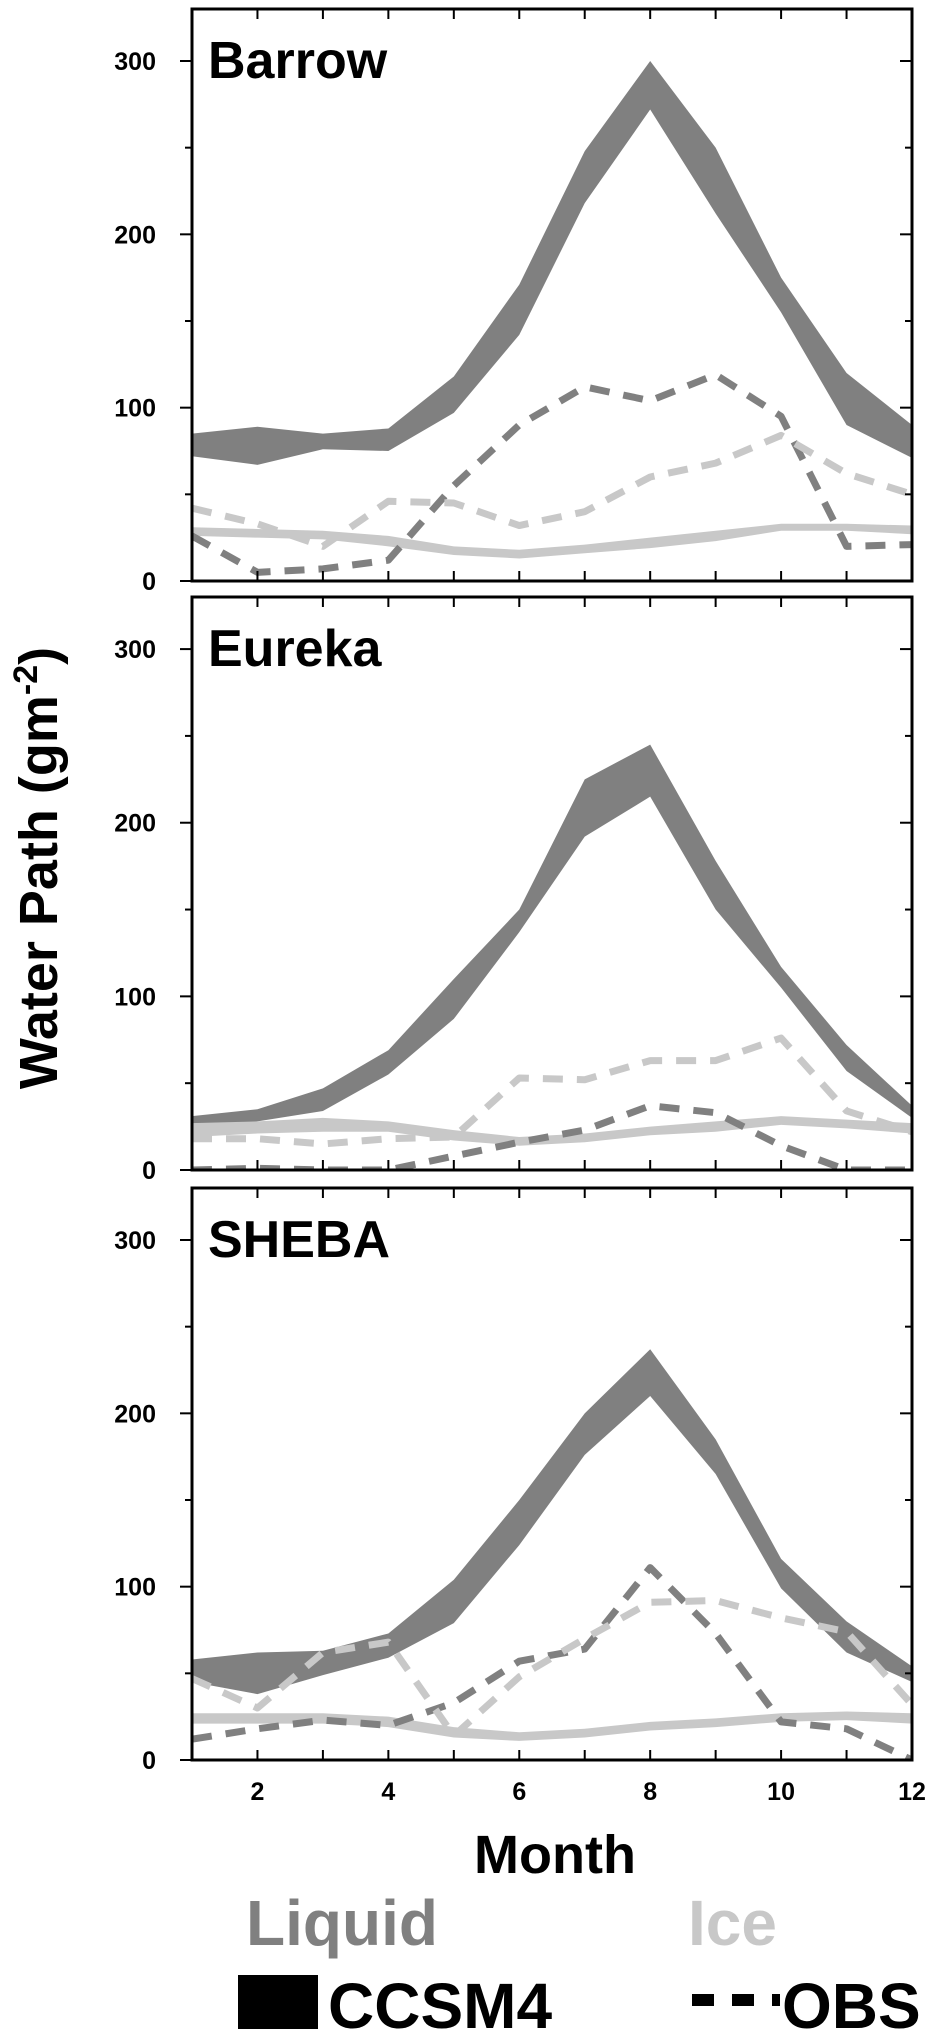  I want to click on panel-title-eureka: Eureka, so click(295, 649).